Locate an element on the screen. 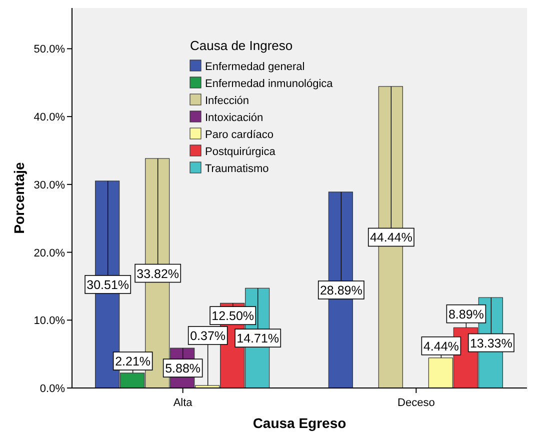 This screenshot has width=535, height=433. y-tick-label: 20.0% is located at coordinates (50, 253).